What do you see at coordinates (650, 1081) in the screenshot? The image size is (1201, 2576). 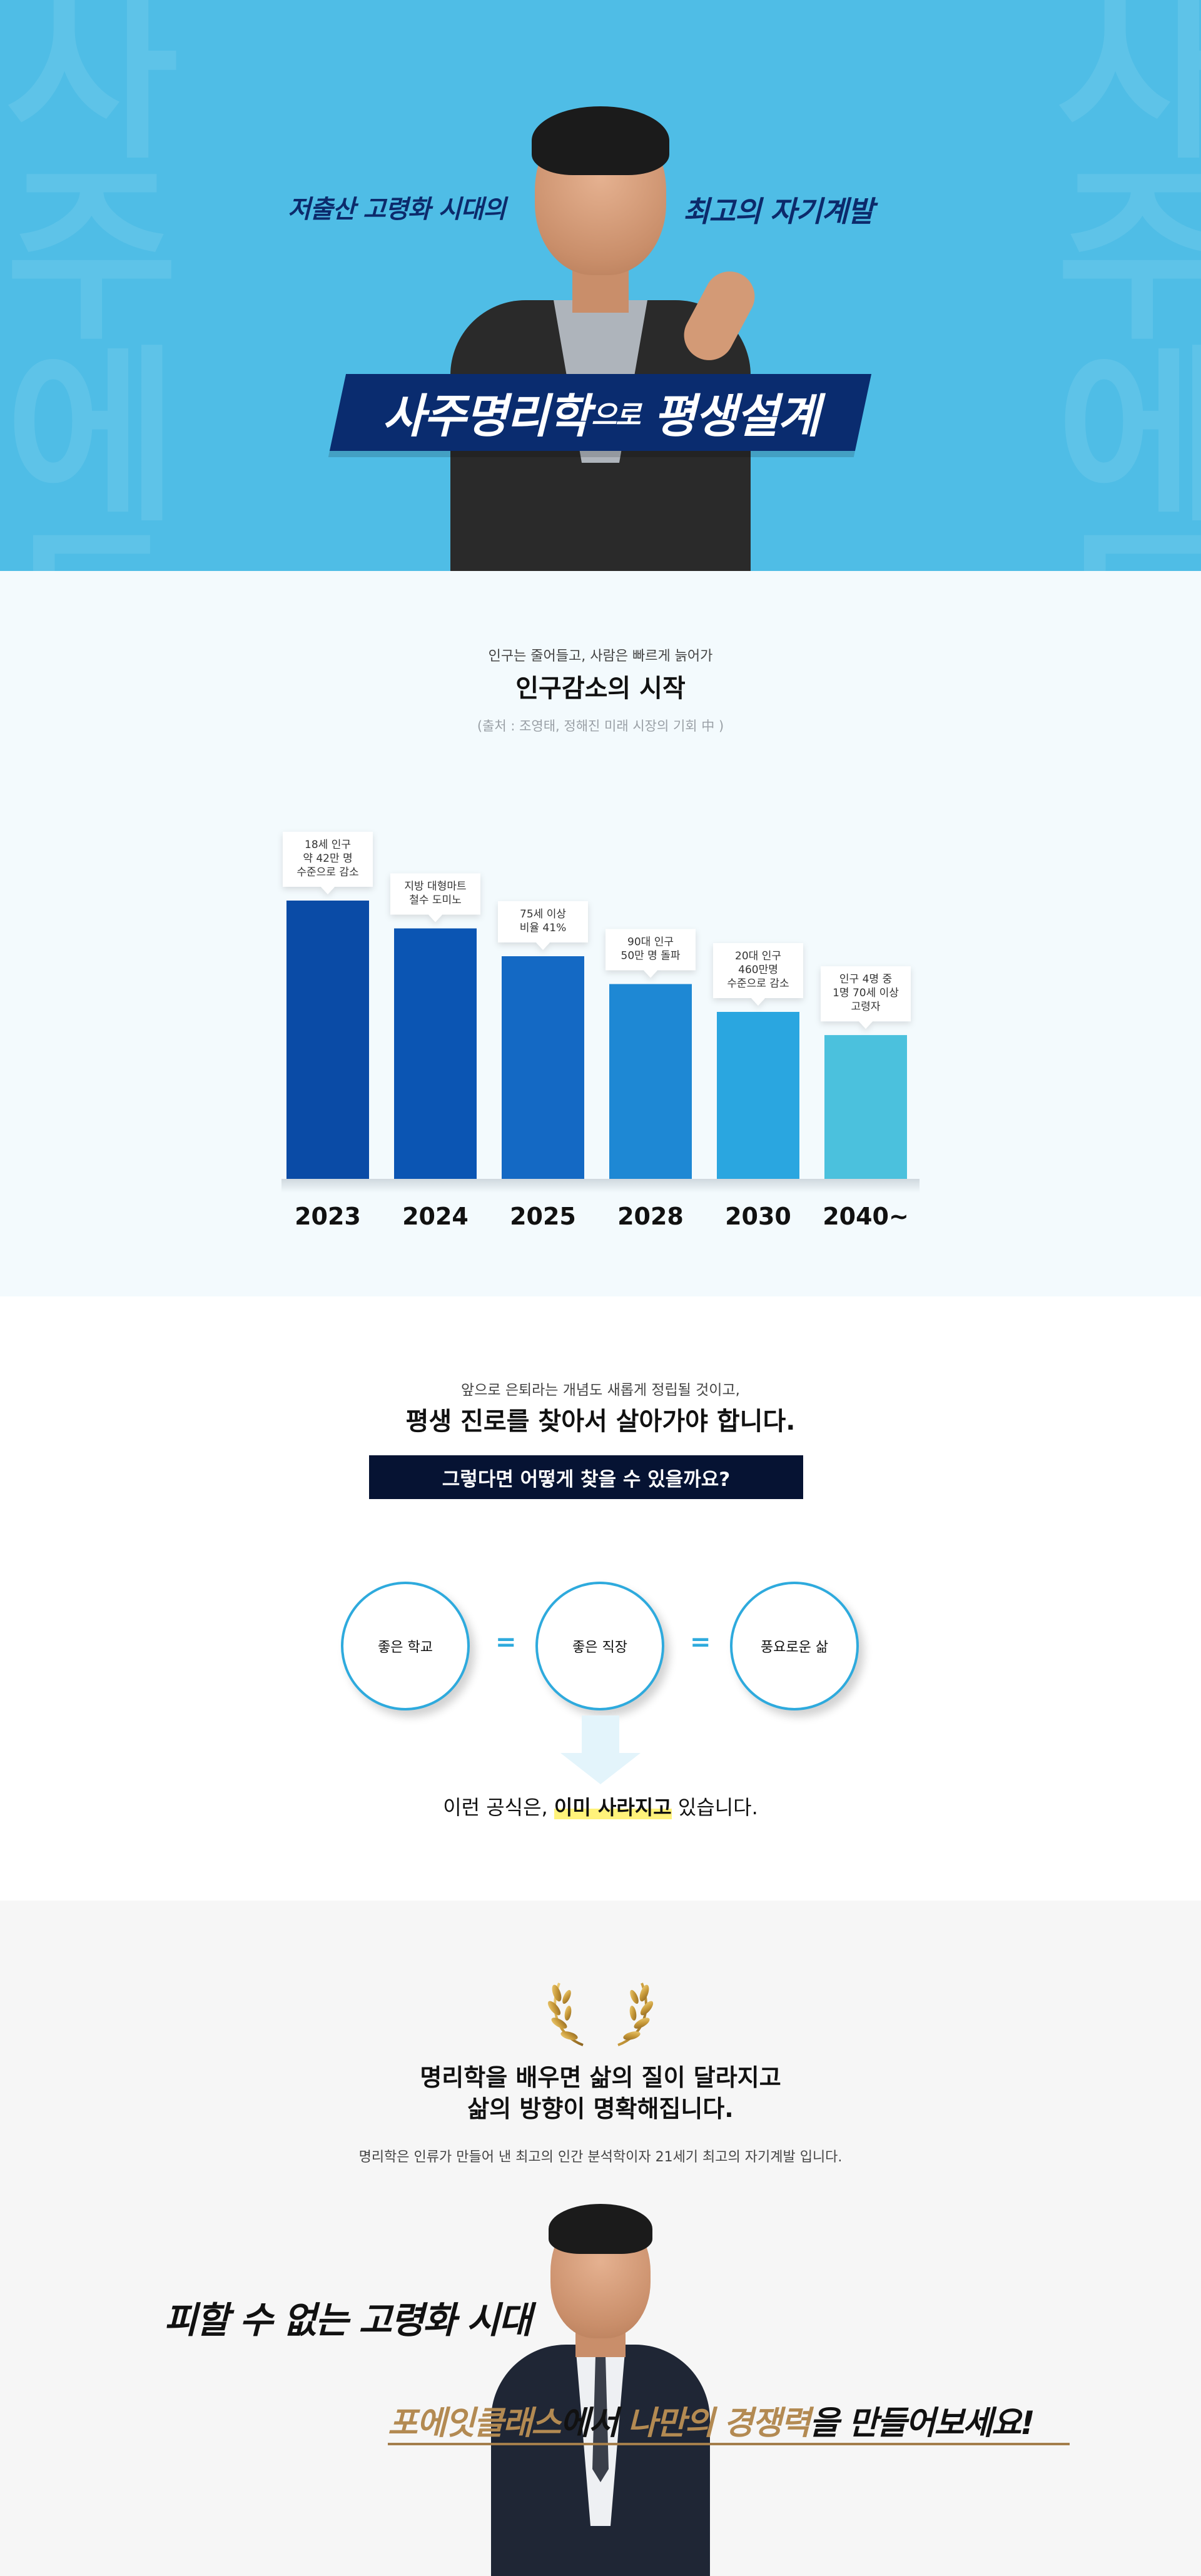 I see `chart-bar-2028` at bounding box center [650, 1081].